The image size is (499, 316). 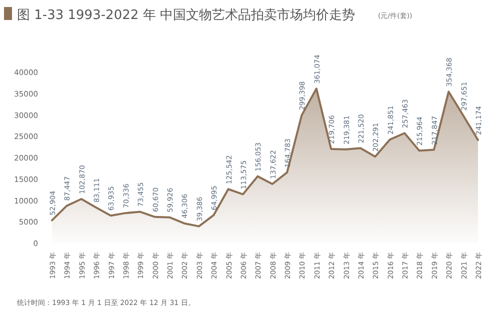 I want to click on chart-title: 图 1-33 1993-2022 年 中国文物艺术品拍卖市场均价走势, so click(x=186, y=15).